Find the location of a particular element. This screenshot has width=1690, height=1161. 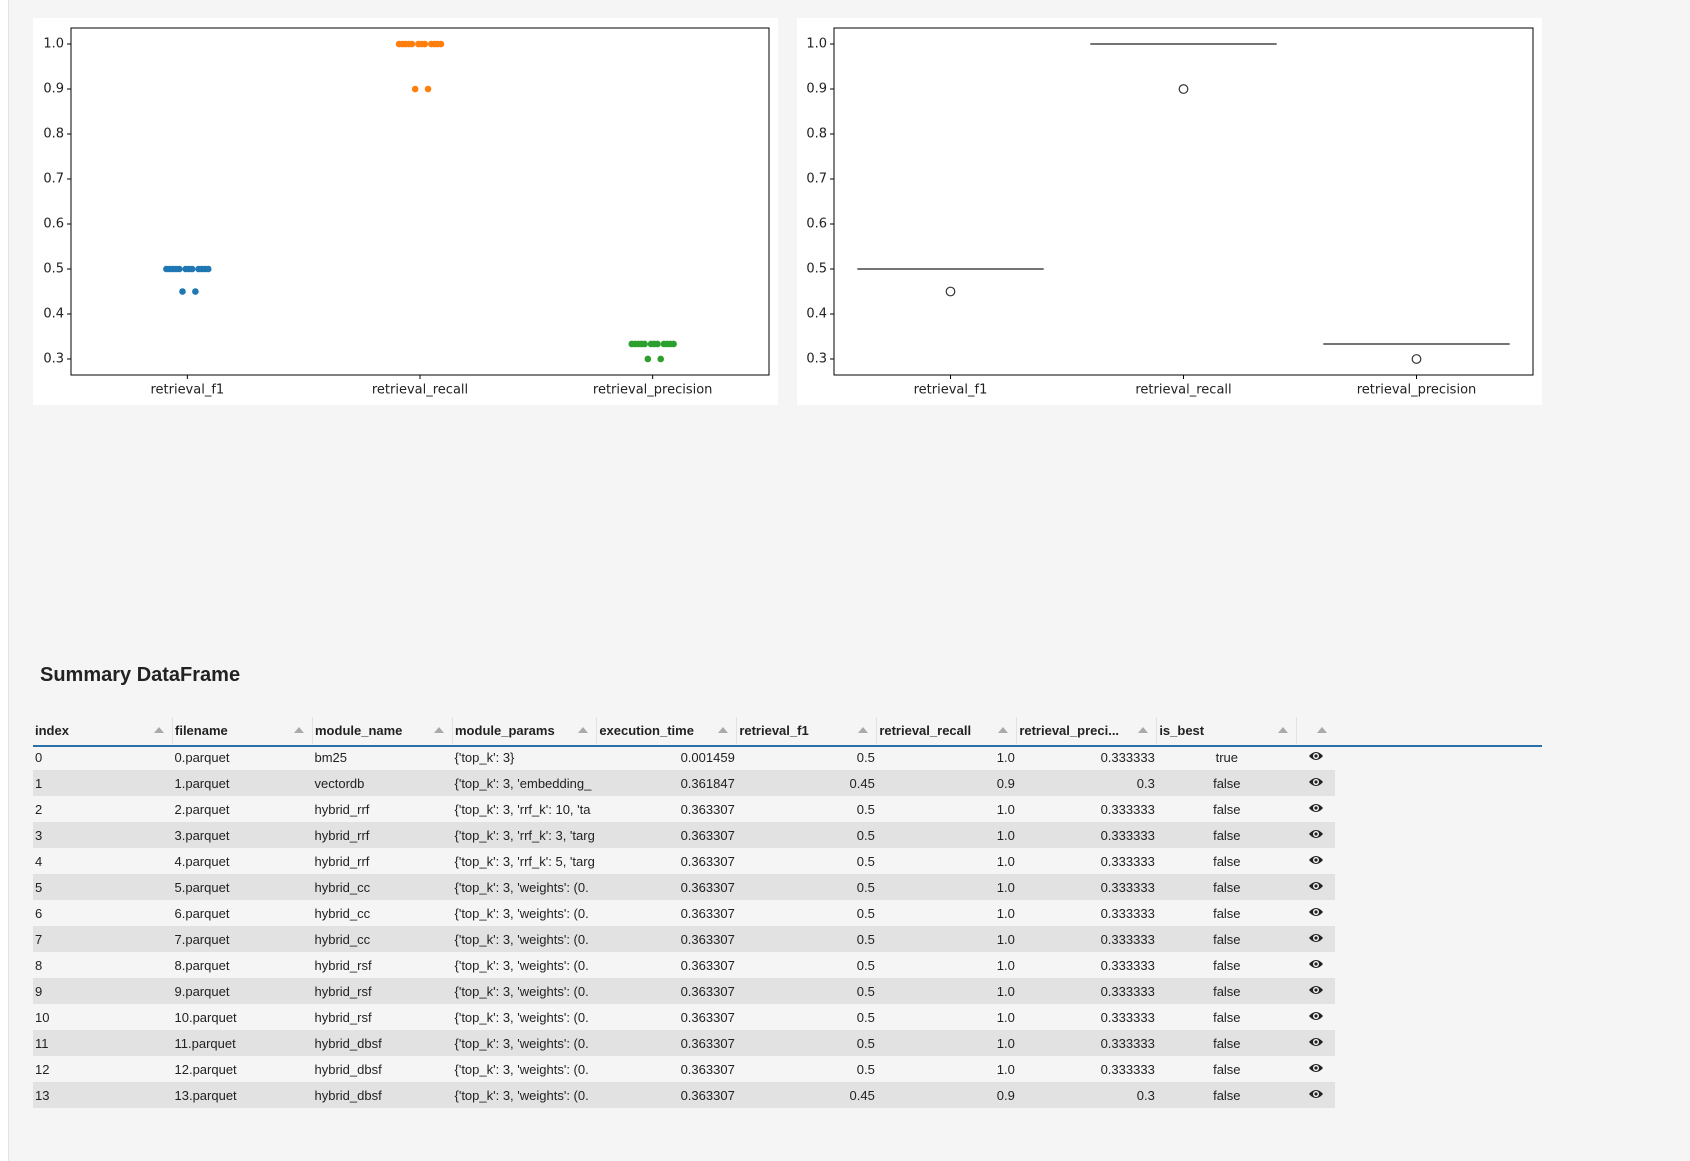

y-tick-label: 0.4 is located at coordinates (816, 313).